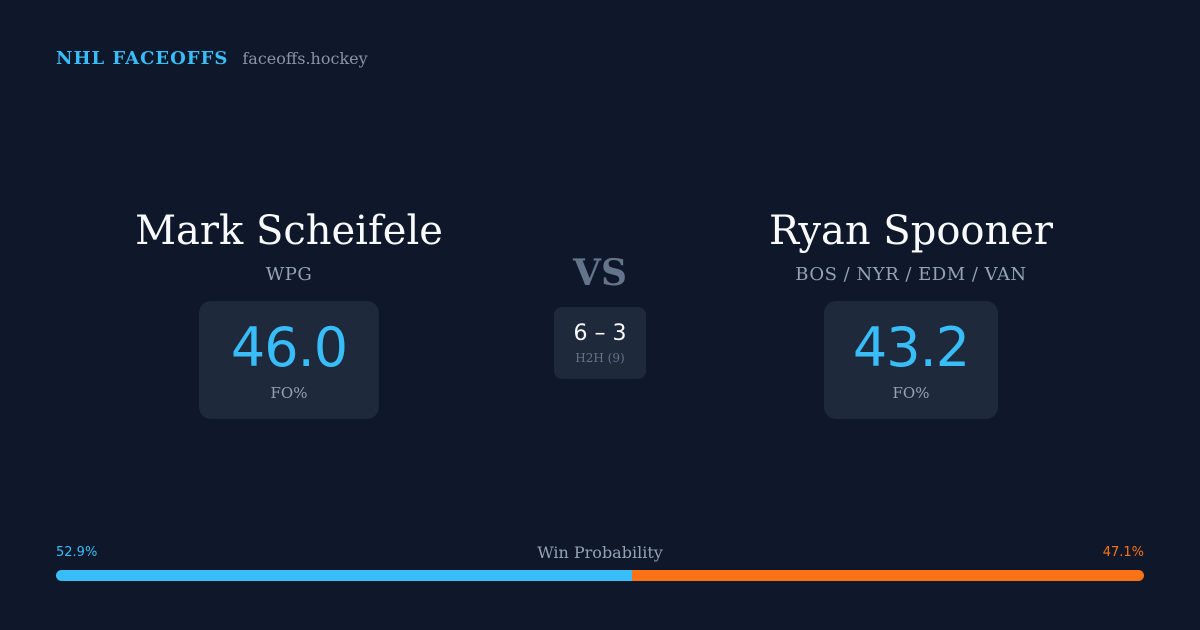 This screenshot has width=1200, height=630. I want to click on player-name: Mark Scheifele, so click(289, 231).